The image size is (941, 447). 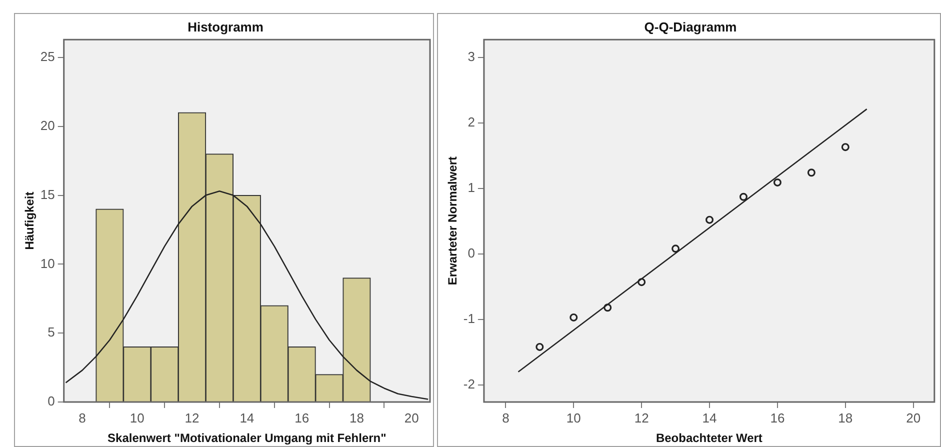 What do you see at coordinates (469, 384) in the screenshot?
I see `y-tick-label: -2` at bounding box center [469, 384].